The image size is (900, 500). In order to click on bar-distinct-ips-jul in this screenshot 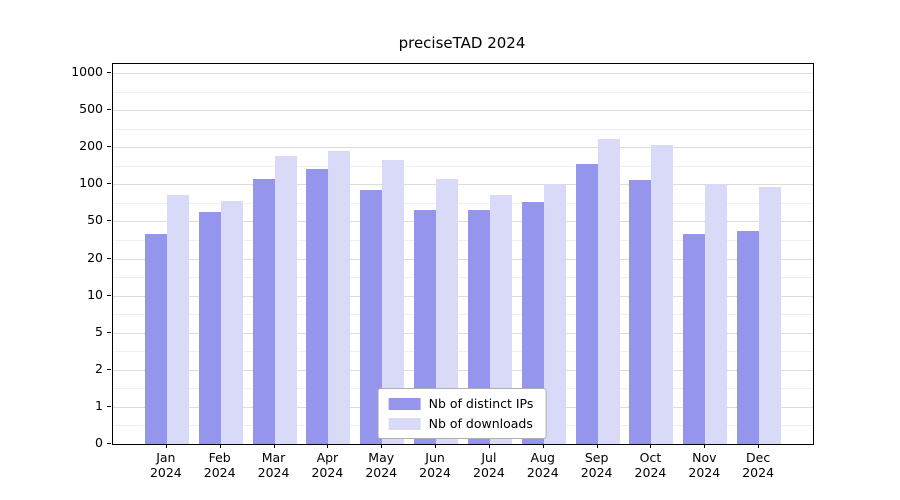, I will do `click(478, 327)`.